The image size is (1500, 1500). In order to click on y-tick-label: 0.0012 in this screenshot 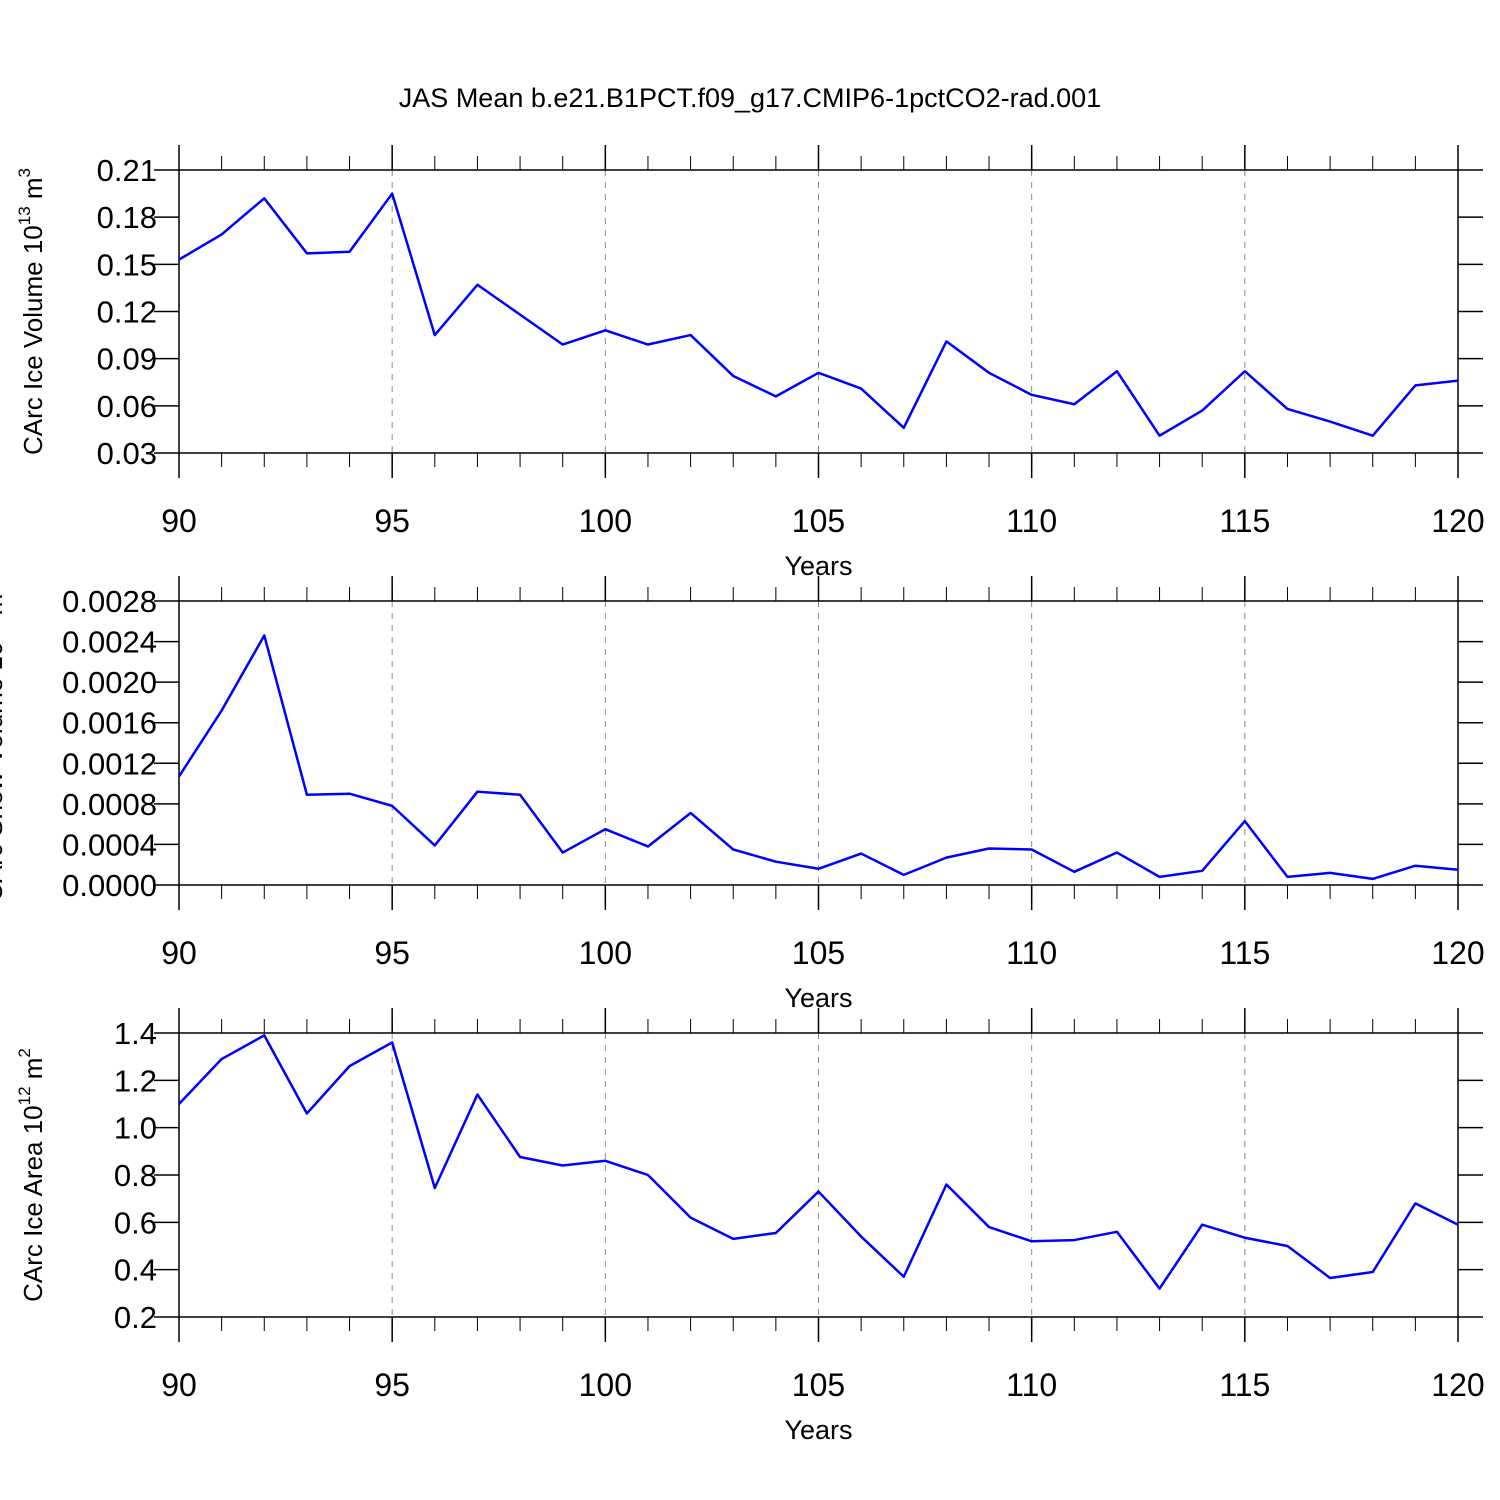, I will do `click(109, 763)`.